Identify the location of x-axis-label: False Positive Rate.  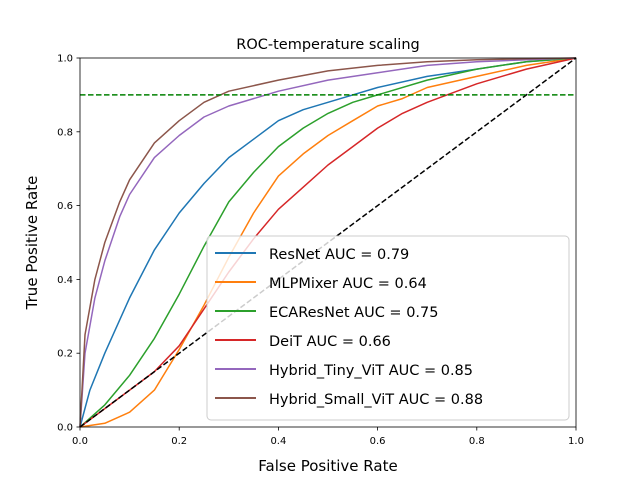
(327, 466).